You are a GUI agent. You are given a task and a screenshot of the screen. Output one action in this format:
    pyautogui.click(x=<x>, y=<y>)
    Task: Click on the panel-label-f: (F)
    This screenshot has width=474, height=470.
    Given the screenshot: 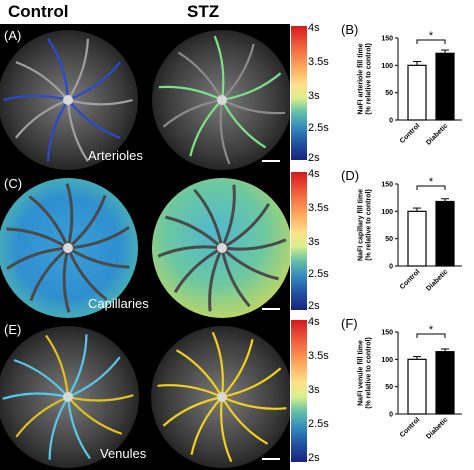 What is the action you would take?
    pyautogui.click(x=349, y=323)
    